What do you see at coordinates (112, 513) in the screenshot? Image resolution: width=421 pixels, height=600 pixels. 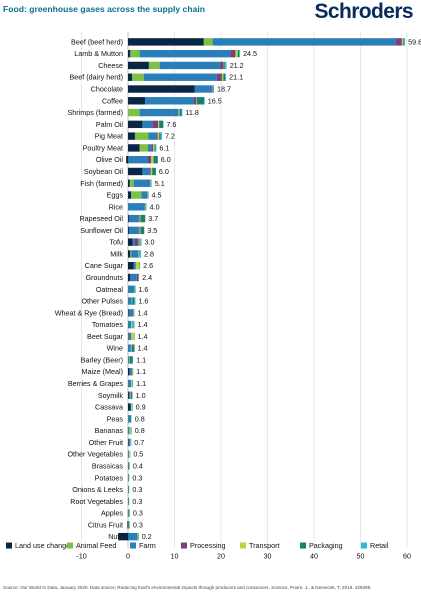 I see `category-label: Apples` at bounding box center [112, 513].